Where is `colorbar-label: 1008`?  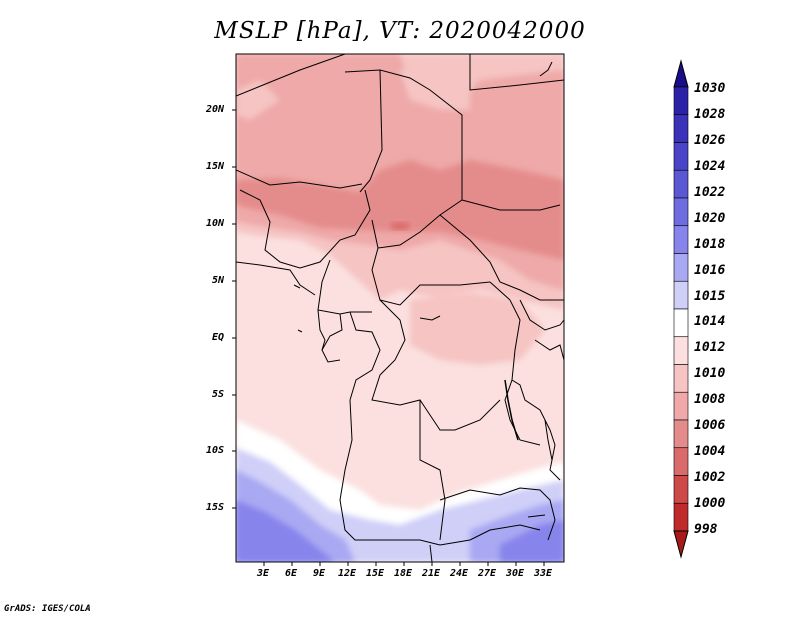 colorbar-label: 1008 is located at coordinates (710, 400).